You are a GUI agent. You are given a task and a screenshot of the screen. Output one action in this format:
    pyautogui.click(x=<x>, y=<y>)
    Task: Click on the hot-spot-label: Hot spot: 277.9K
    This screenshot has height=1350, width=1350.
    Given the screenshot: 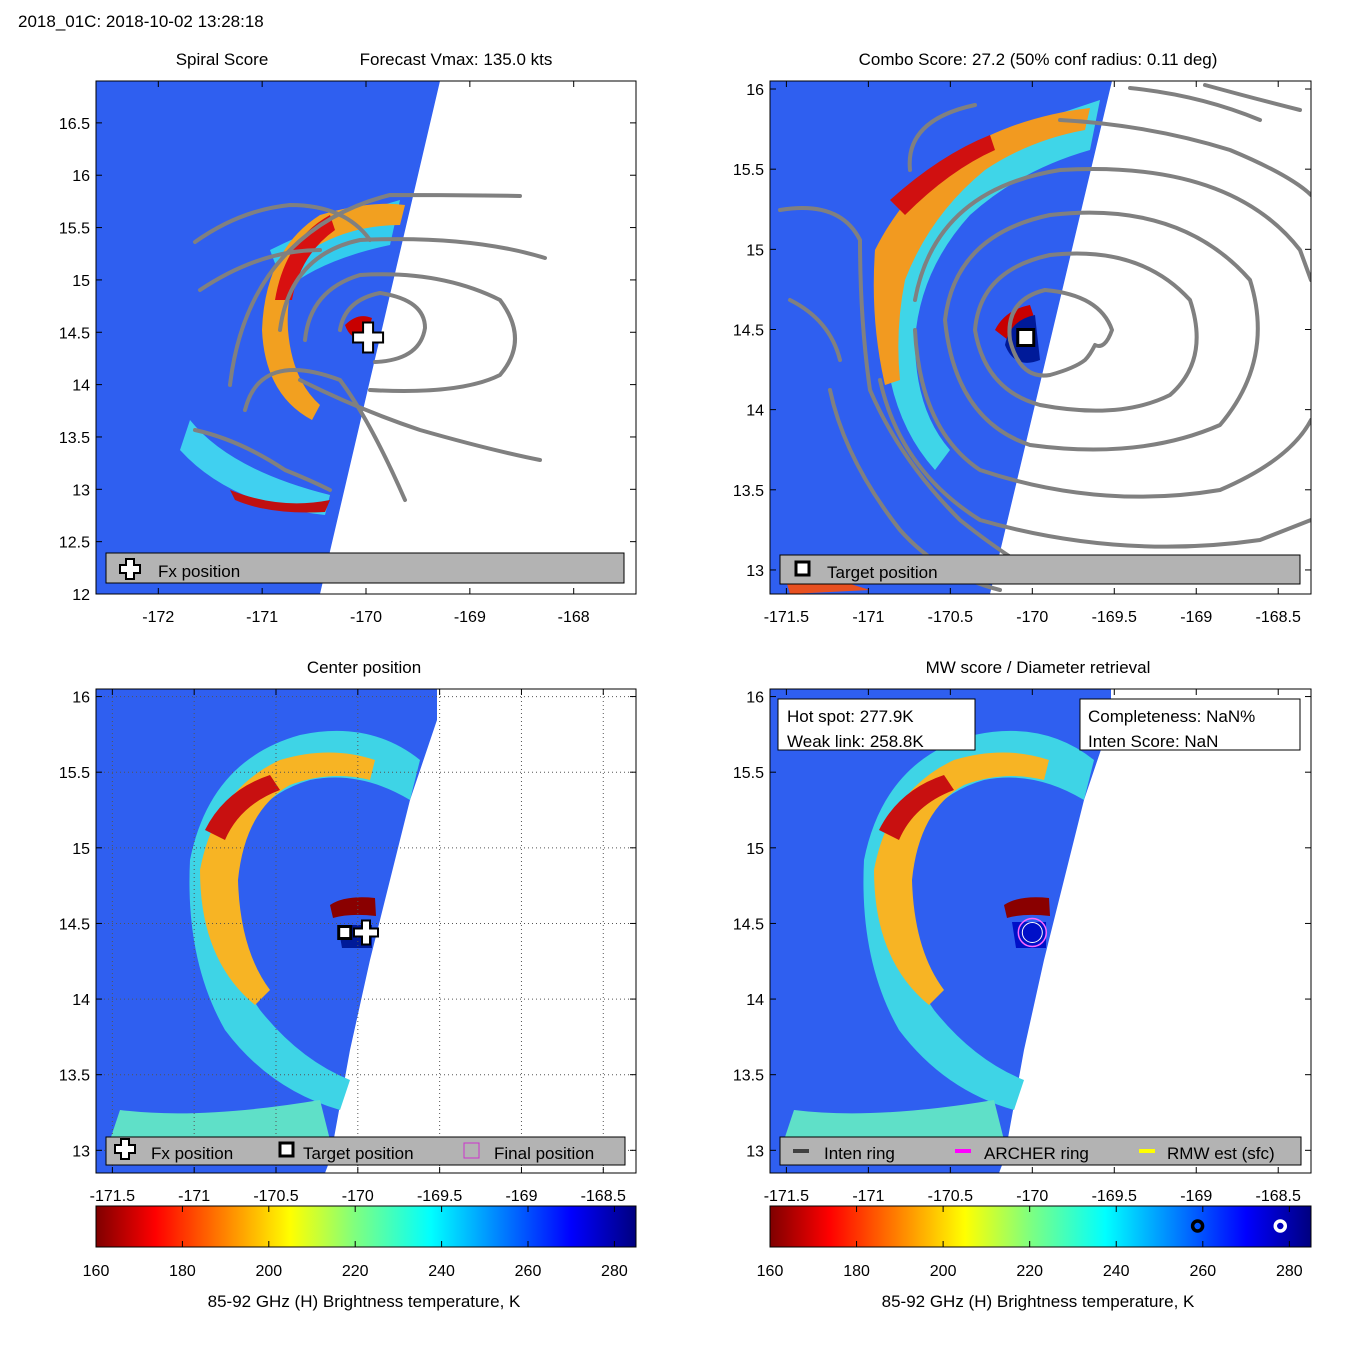 What is the action you would take?
    pyautogui.click(x=850, y=716)
    